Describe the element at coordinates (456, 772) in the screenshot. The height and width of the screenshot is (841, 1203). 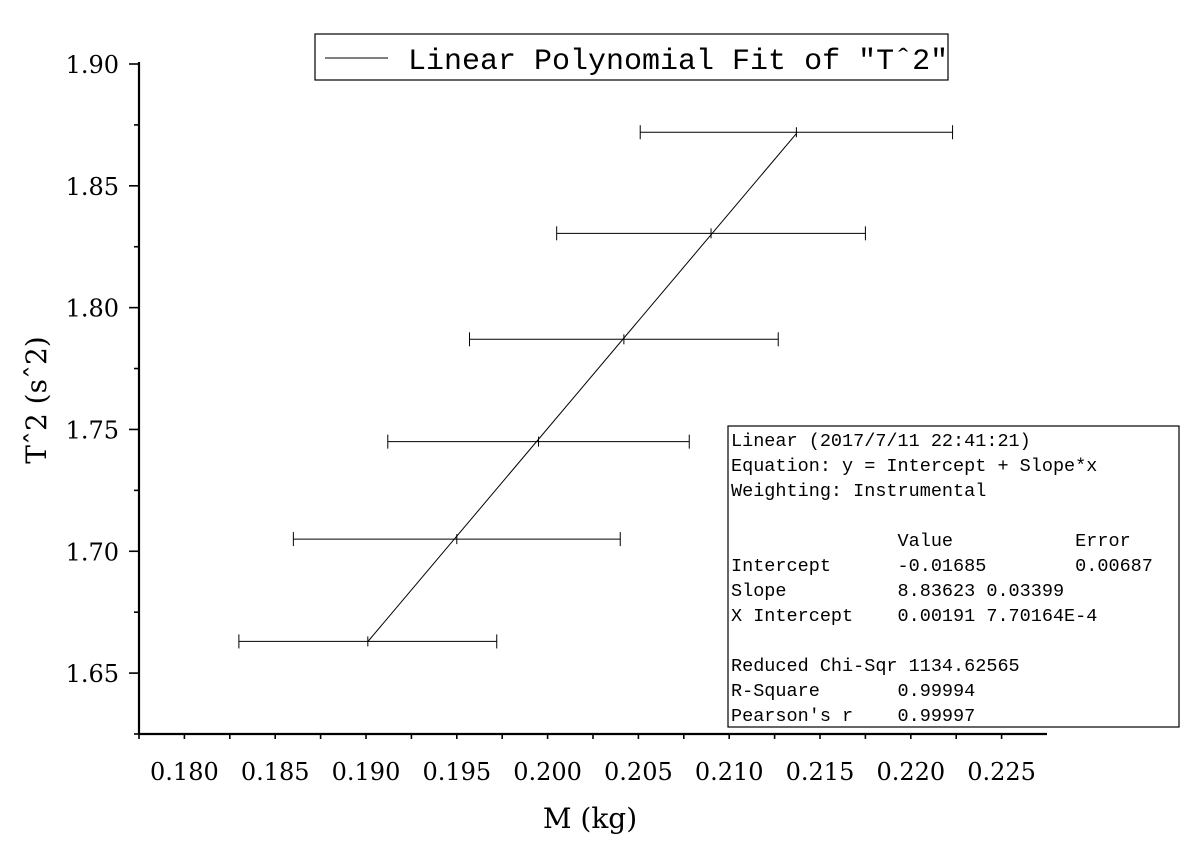
I see `x-tick-label: 0.195` at that location.